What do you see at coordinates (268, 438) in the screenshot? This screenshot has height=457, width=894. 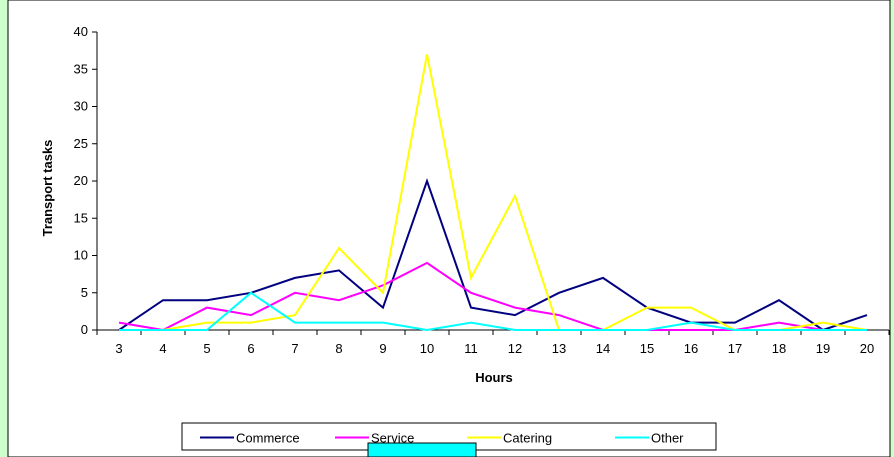 I see `legend-label-commerce: Commerce` at bounding box center [268, 438].